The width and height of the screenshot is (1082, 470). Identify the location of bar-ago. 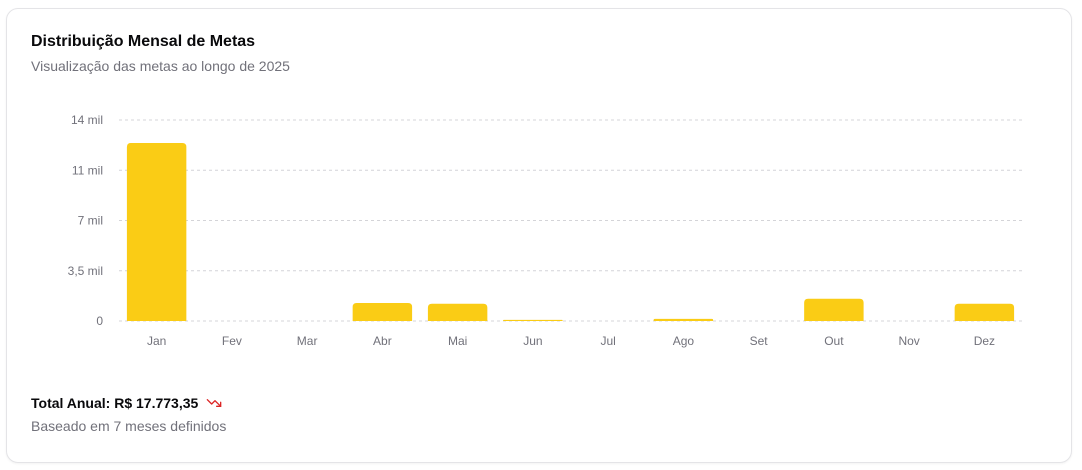
(683, 319).